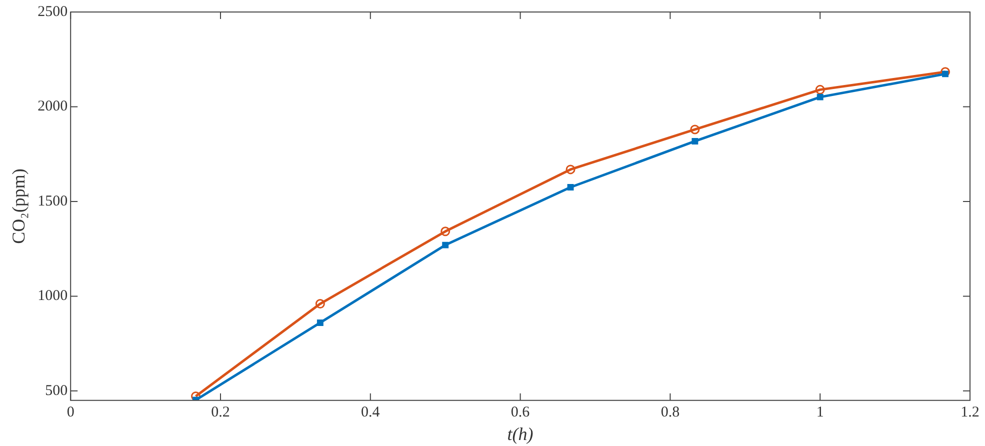 This screenshot has width=985, height=446. Describe the element at coordinates (670, 412) in the screenshot. I see `x-tick-label: 0.8` at that location.